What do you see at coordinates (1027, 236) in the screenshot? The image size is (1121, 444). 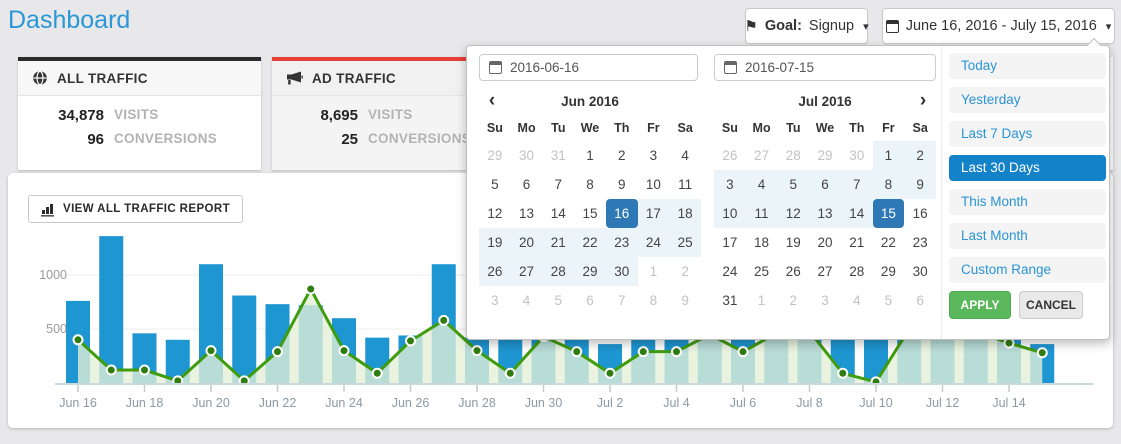 I see `preset-item: Last Month` at bounding box center [1027, 236].